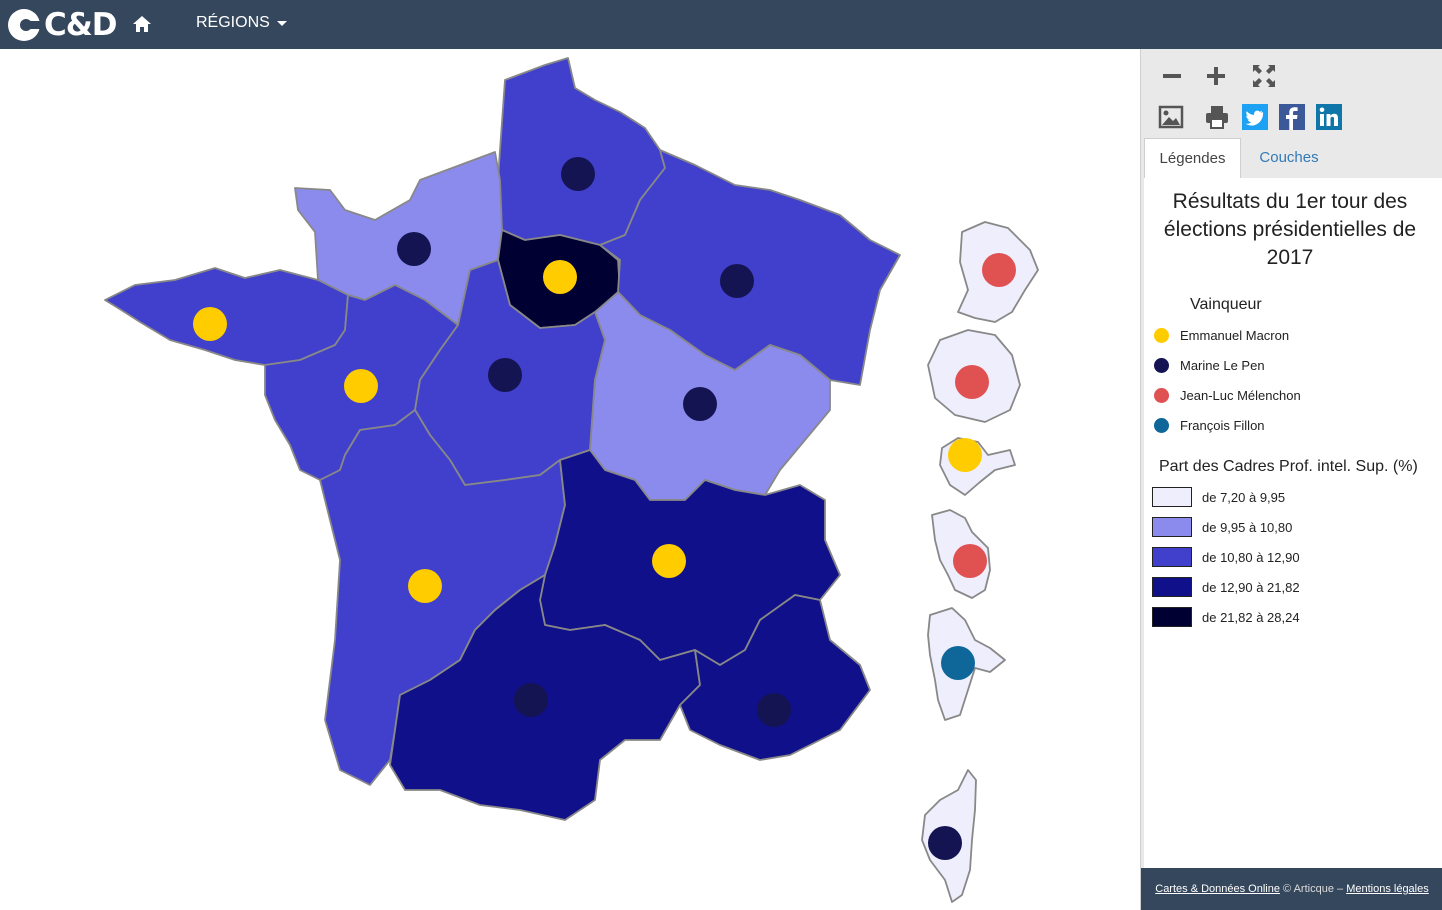  What do you see at coordinates (1172, 76) in the screenshot?
I see `zoom-out-icon` at bounding box center [1172, 76].